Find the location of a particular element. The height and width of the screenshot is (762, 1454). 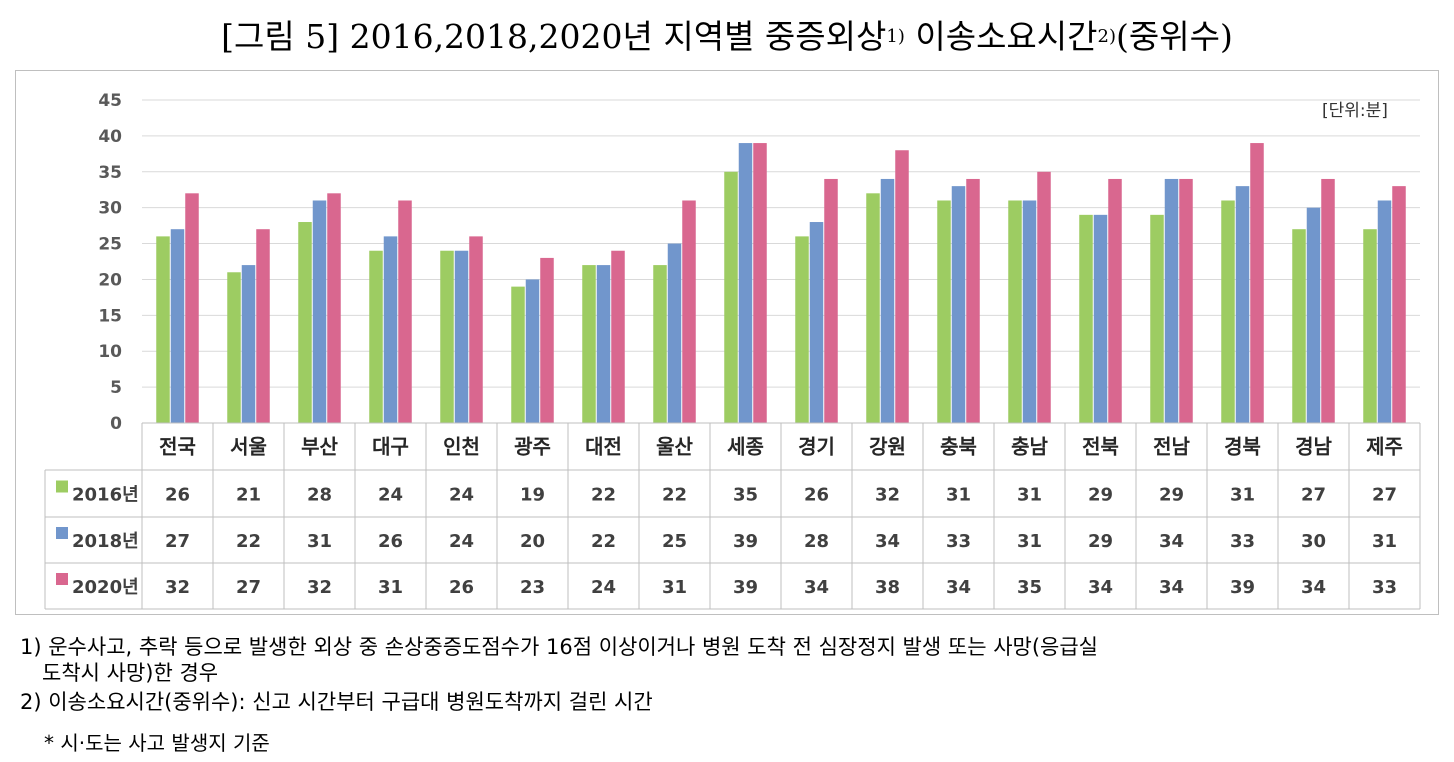

data-cell: 33 is located at coordinates (1384, 587).